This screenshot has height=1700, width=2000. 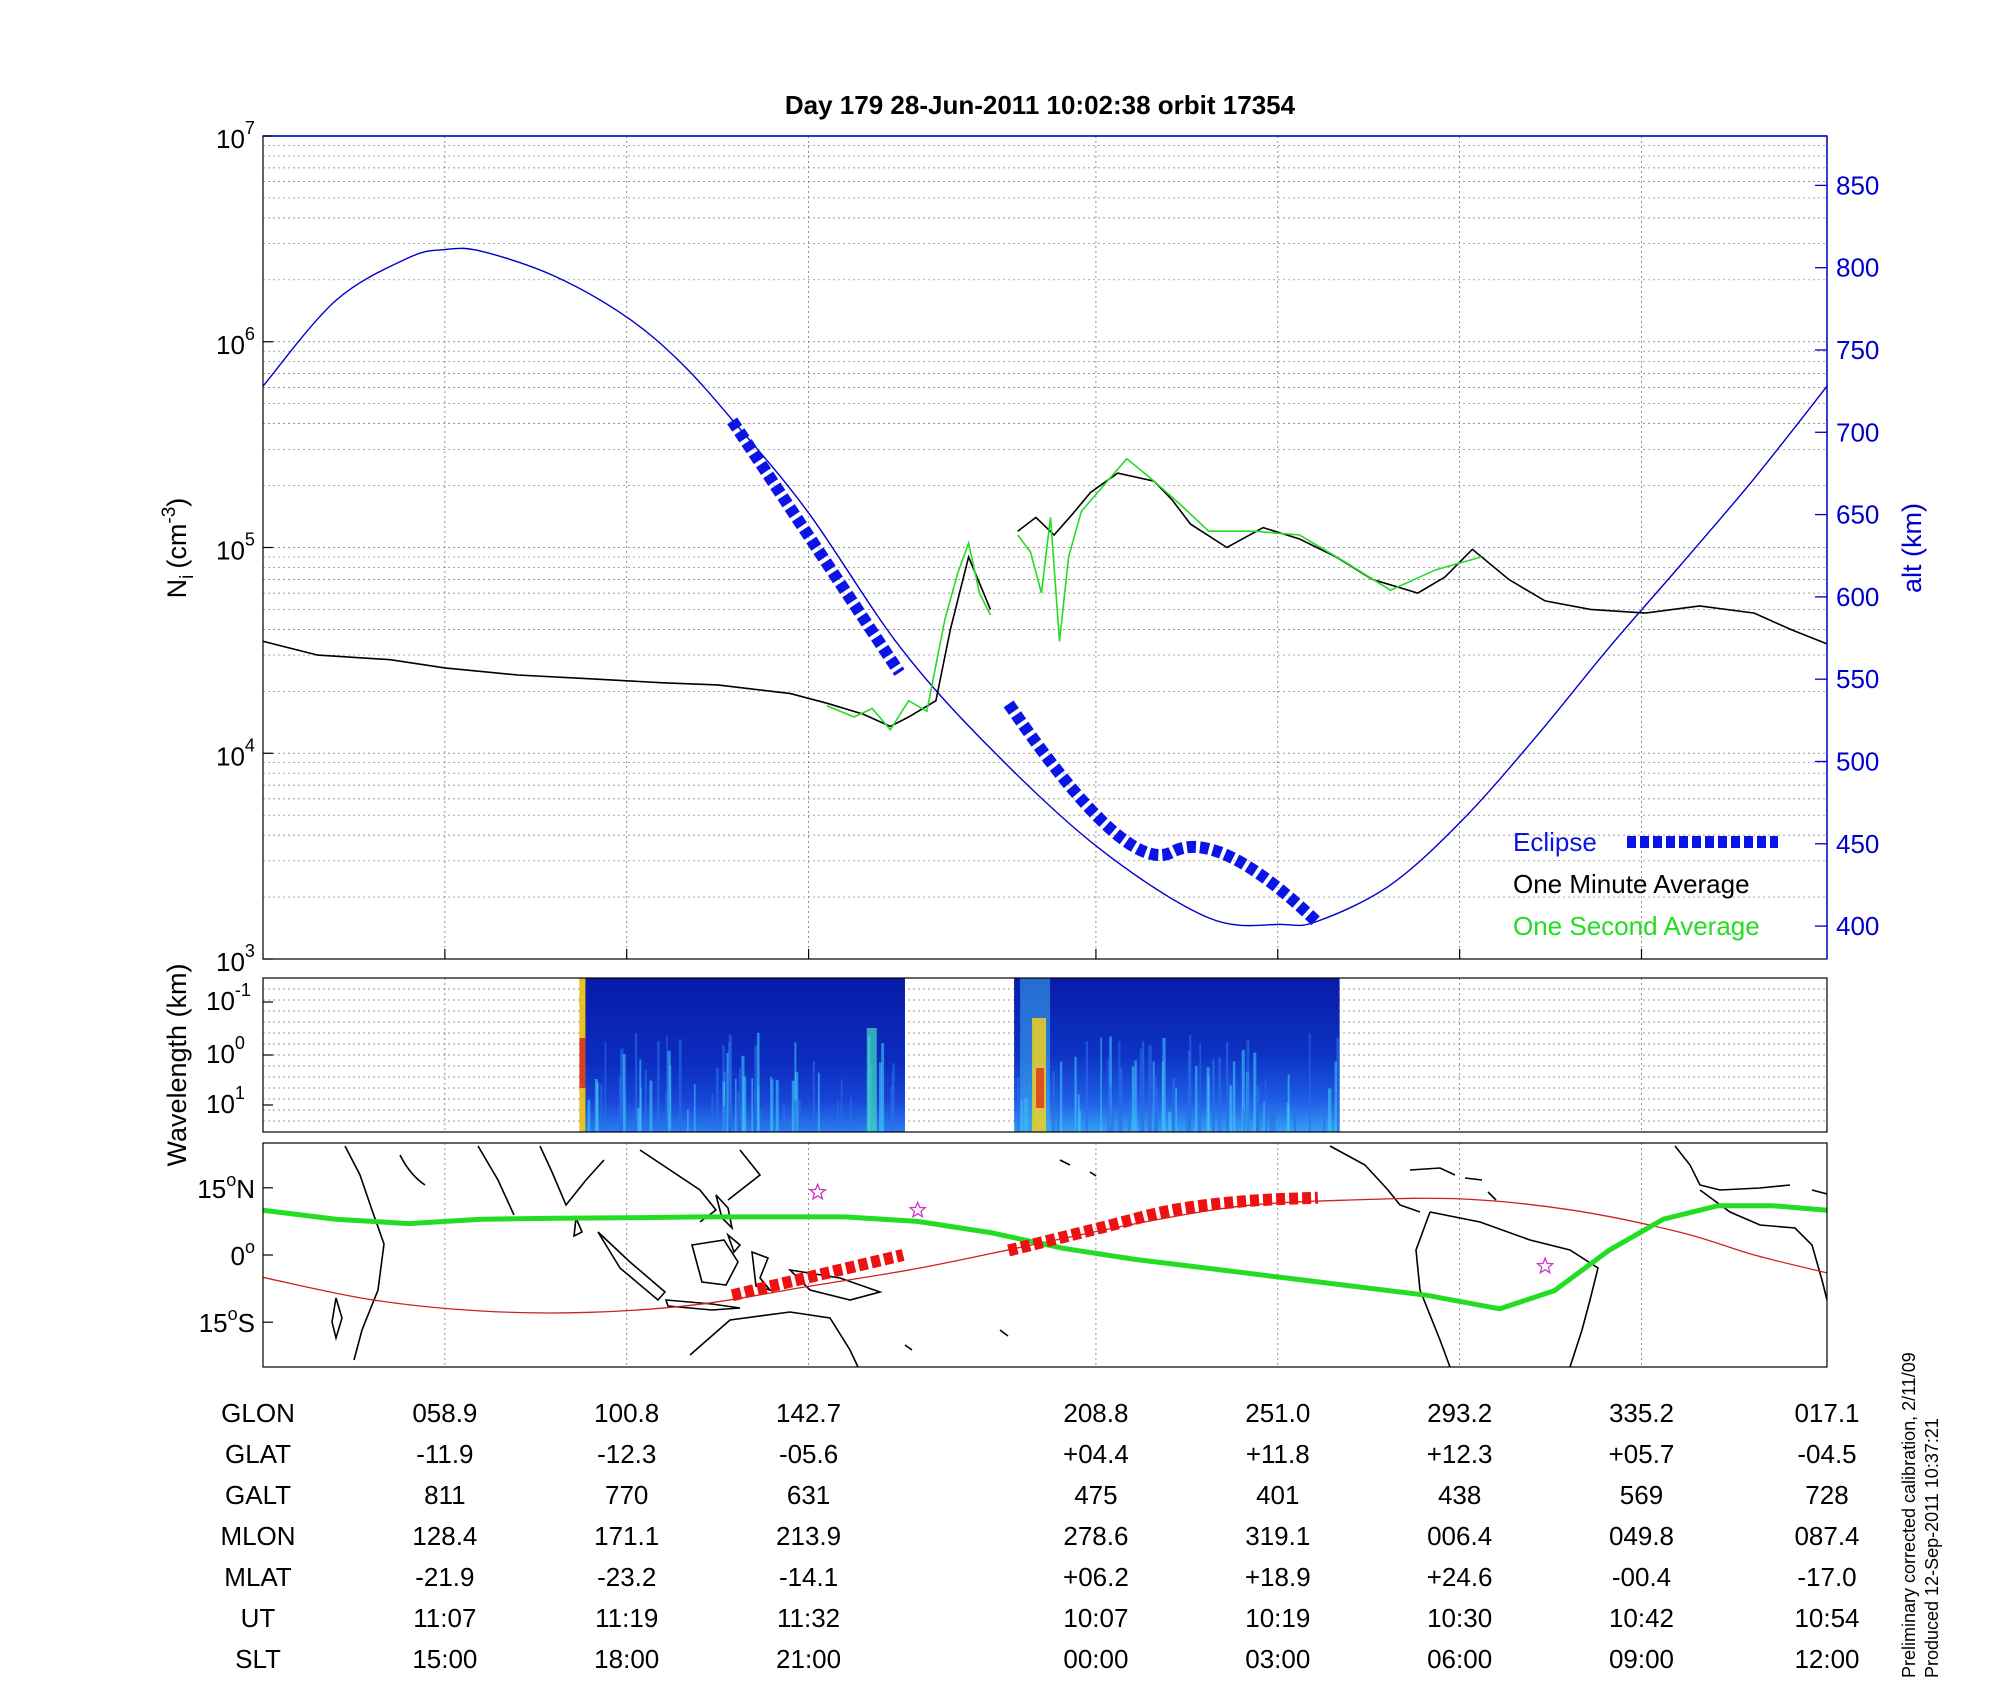 What do you see at coordinates (1826, 1659) in the screenshot?
I see `table-cell: 12:00` at bounding box center [1826, 1659].